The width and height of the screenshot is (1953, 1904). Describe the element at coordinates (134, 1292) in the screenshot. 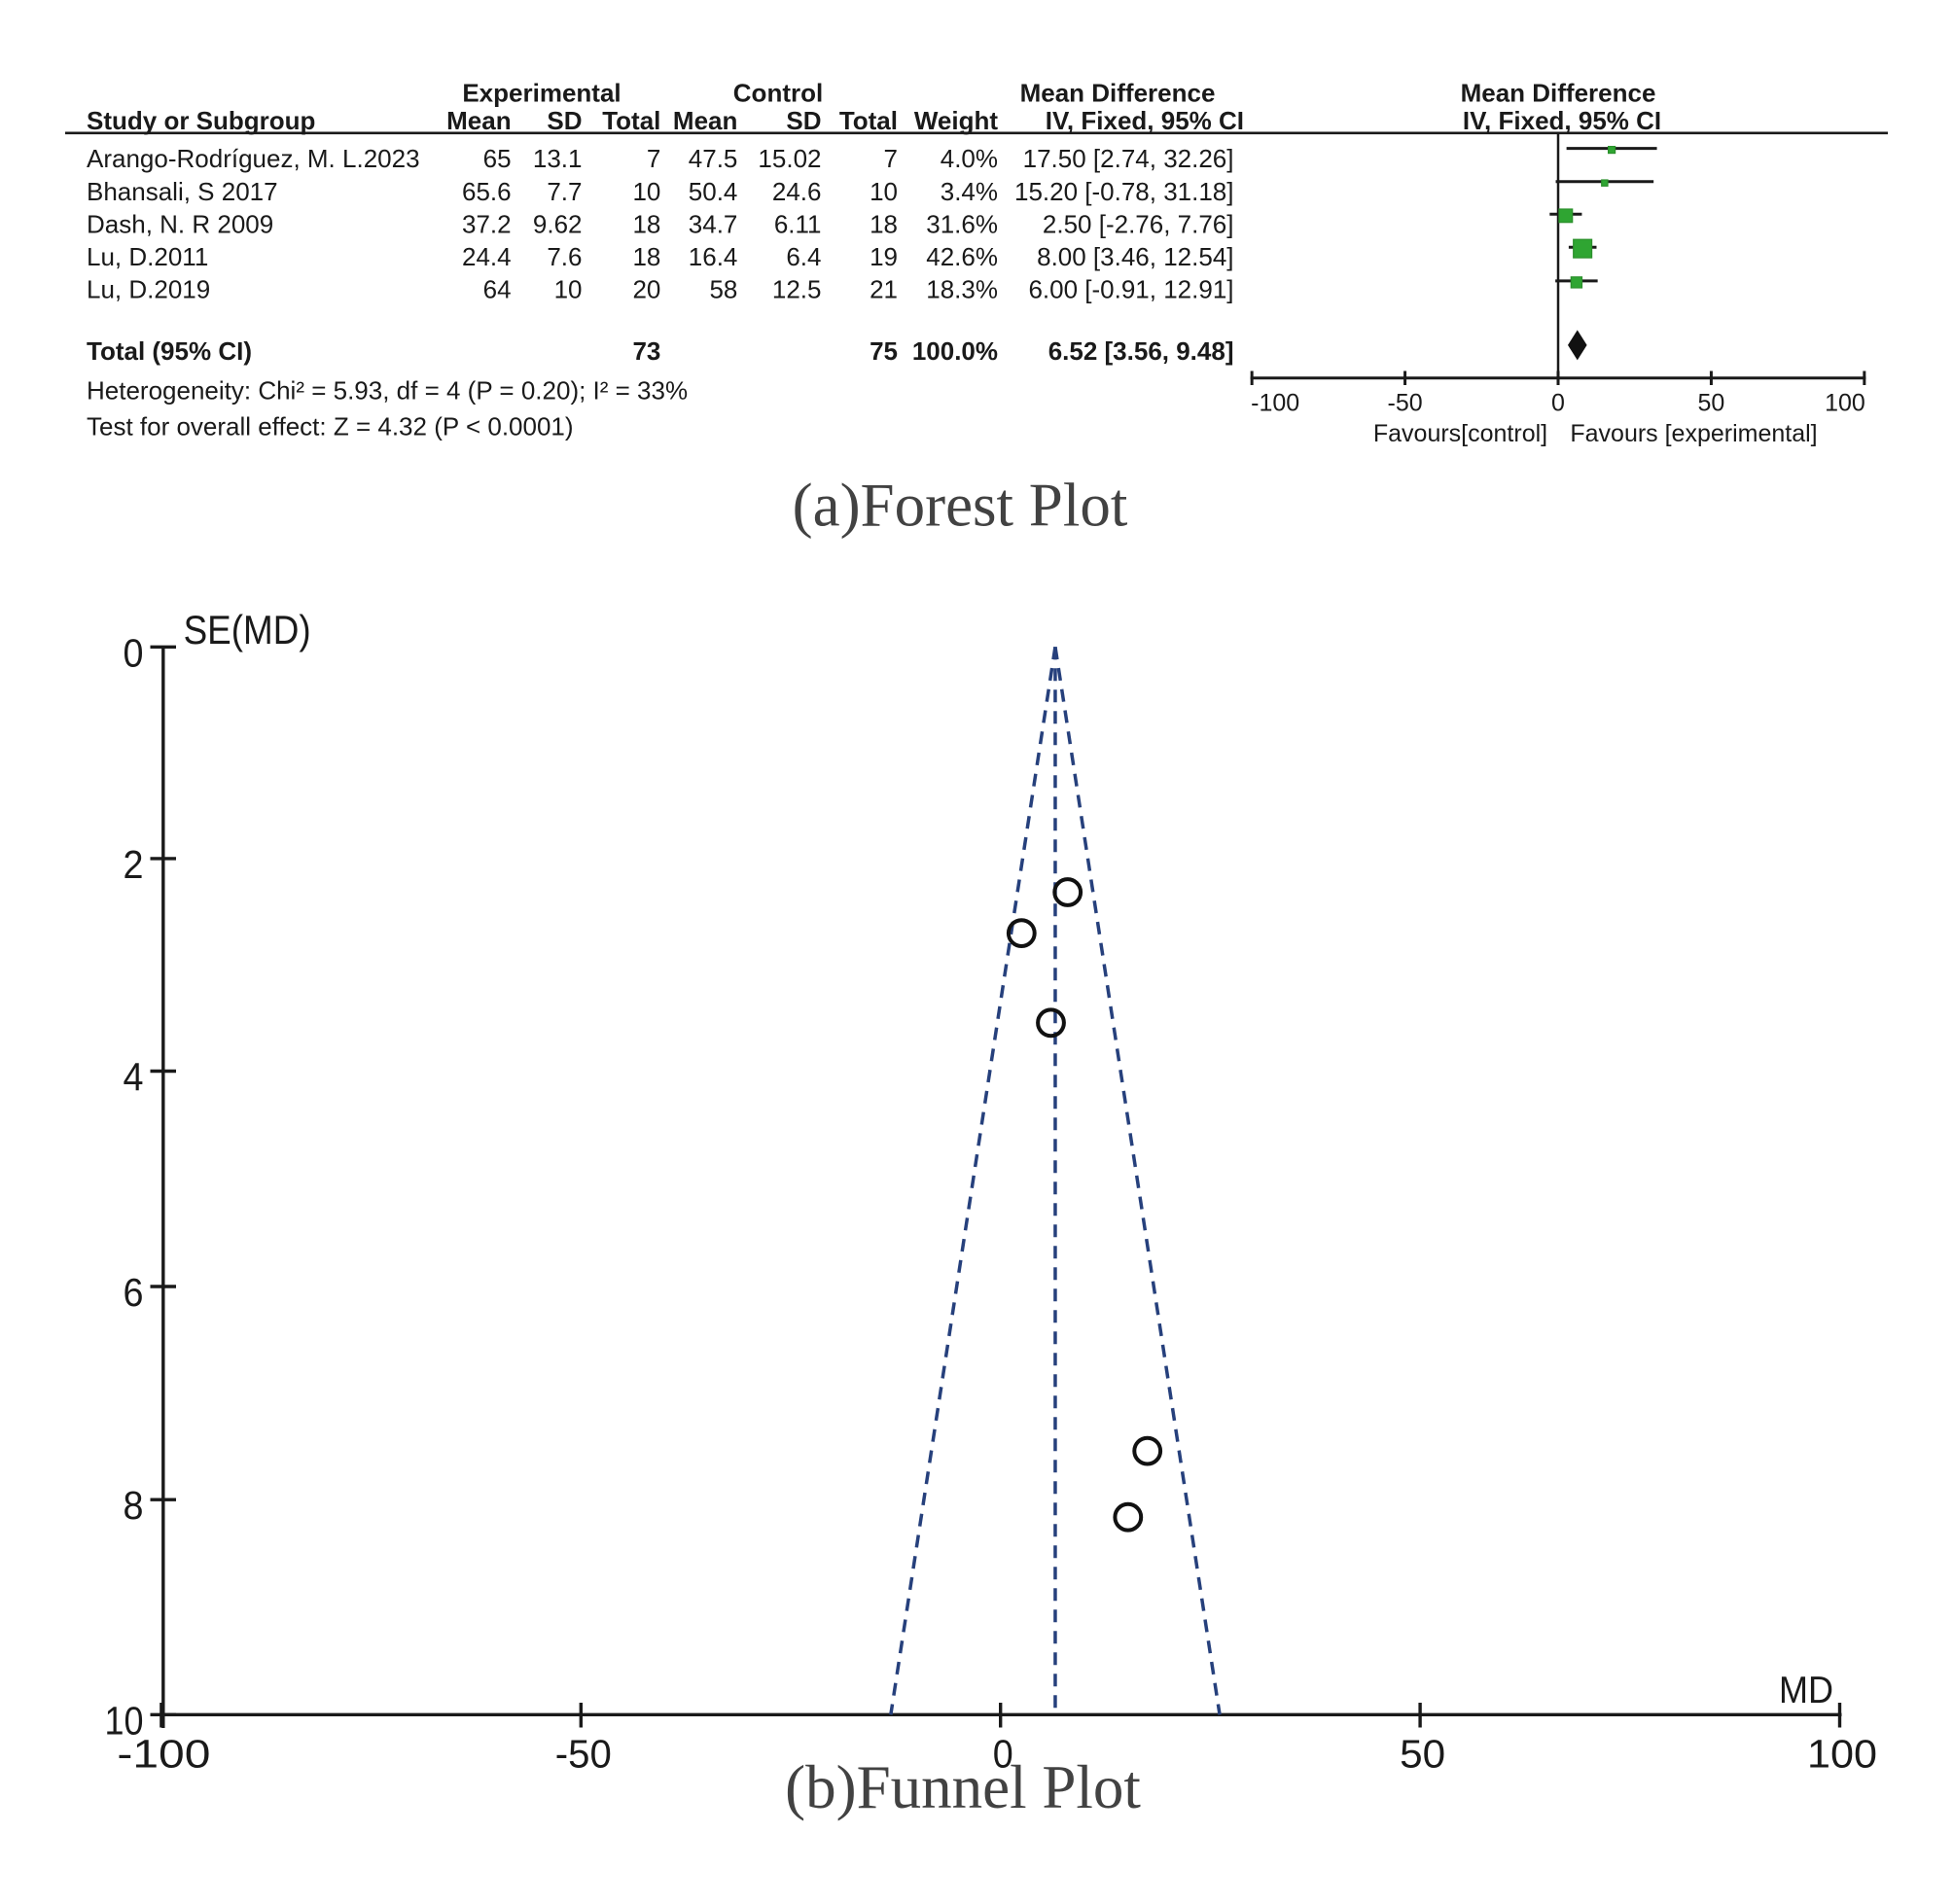

I see `svg-text: 6` at that location.